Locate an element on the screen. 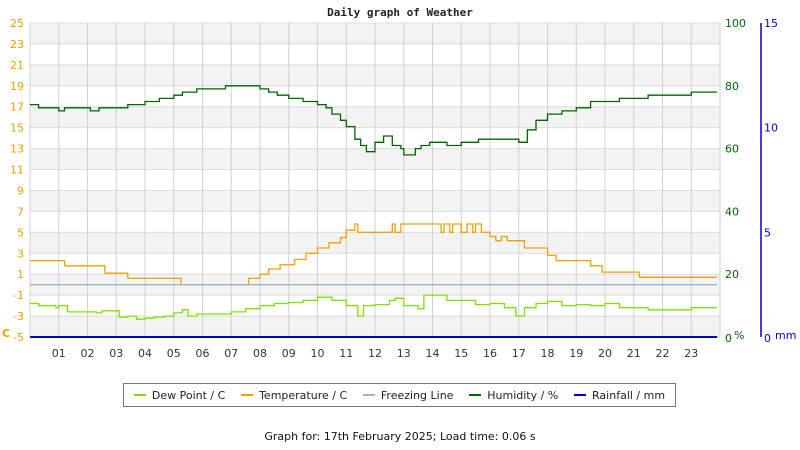 Image resolution: width=800 pixels, height=450 pixels. x-tick: 03 is located at coordinates (116, 353).